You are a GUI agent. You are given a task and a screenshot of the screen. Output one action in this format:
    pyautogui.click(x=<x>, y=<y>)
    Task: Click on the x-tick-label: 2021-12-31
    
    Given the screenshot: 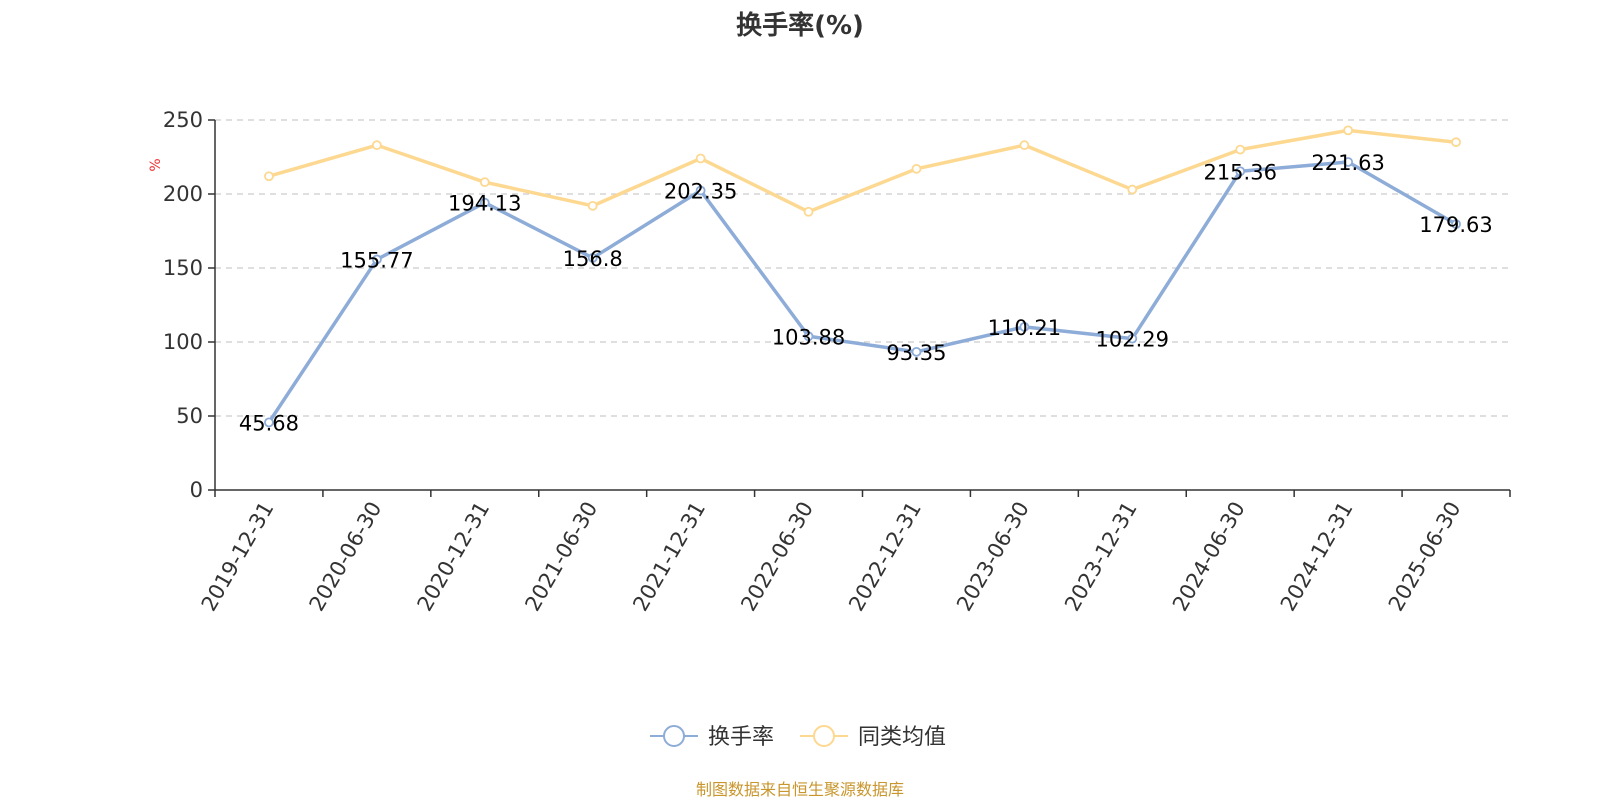 What is the action you would take?
    pyautogui.click(x=669, y=557)
    